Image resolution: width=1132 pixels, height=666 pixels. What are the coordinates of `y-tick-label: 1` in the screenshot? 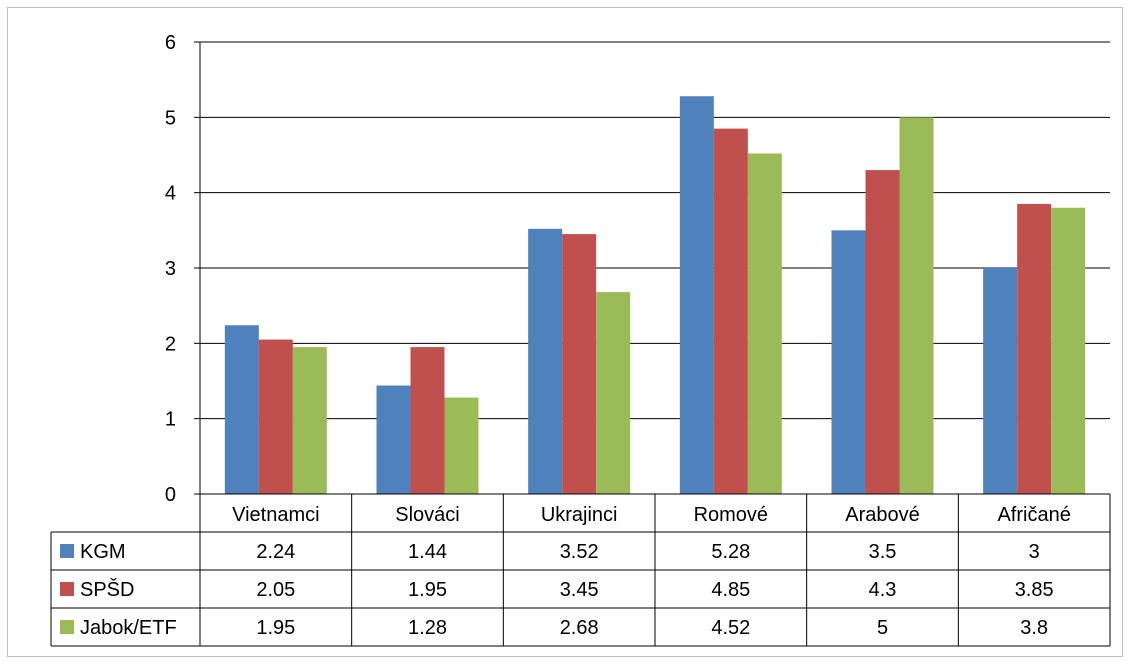 It's located at (170, 420).